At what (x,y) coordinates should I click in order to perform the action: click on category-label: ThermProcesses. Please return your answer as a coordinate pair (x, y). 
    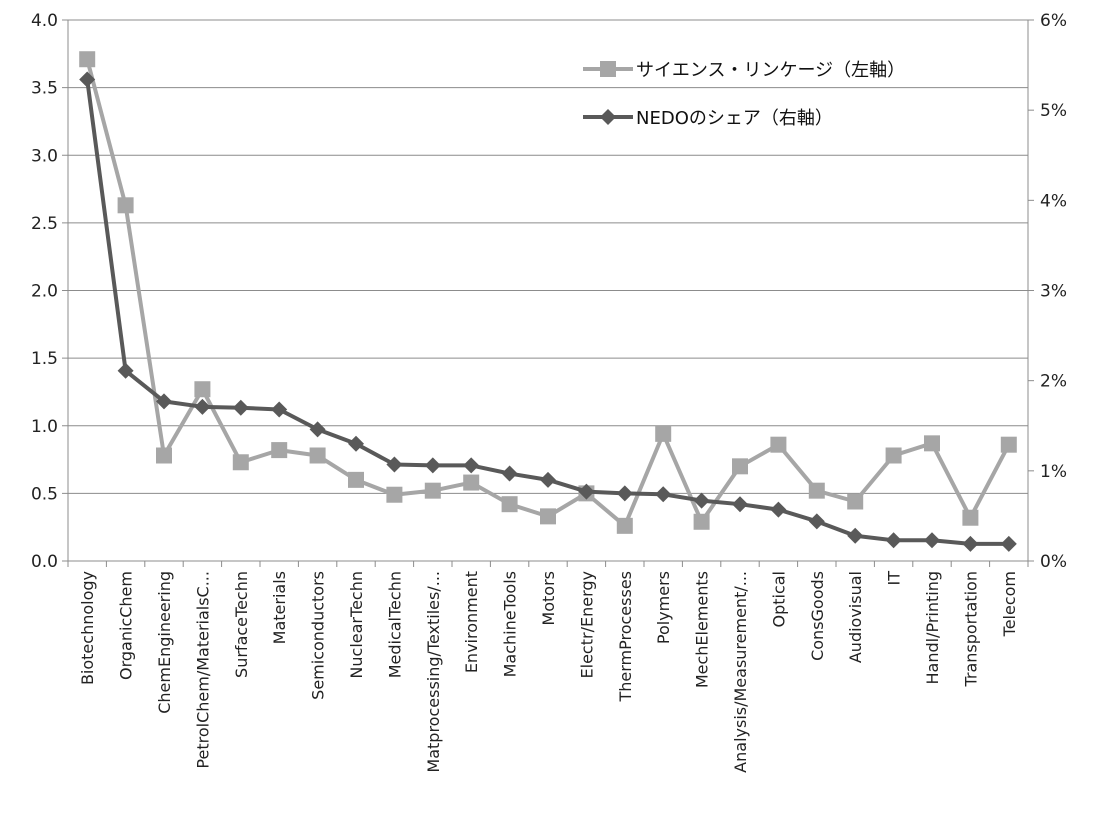
    Looking at the image, I should click on (625, 637).